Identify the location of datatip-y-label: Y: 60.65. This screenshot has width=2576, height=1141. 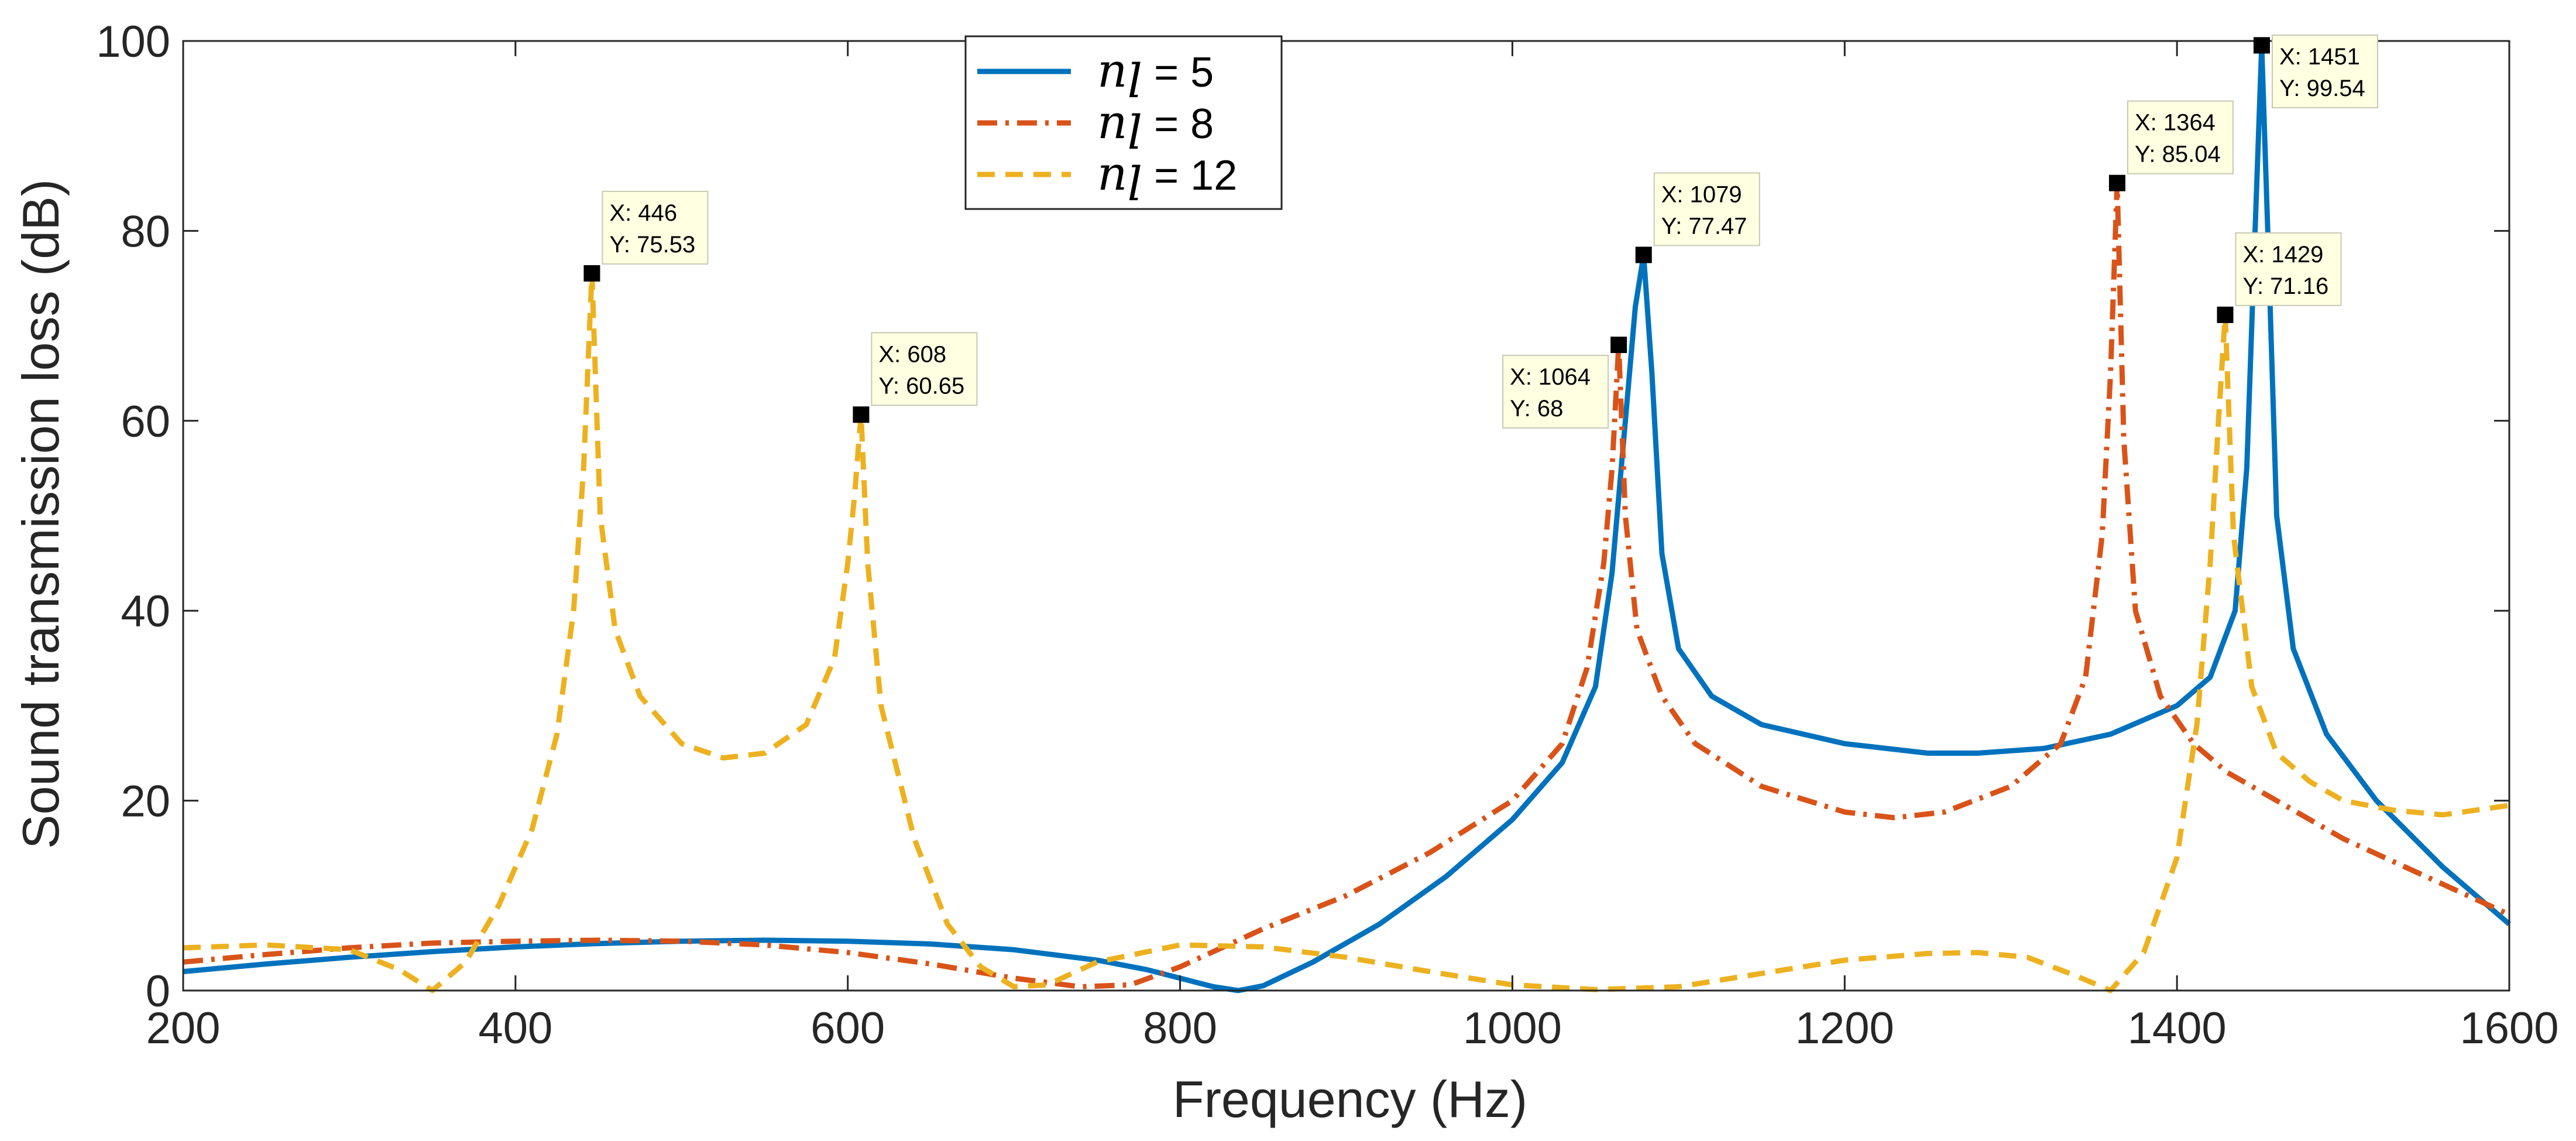
(921, 386).